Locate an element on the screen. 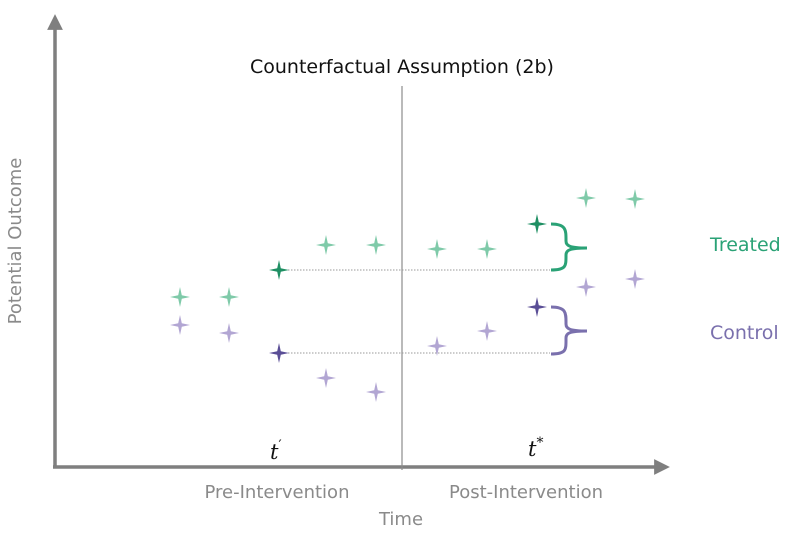  pre-intervention-label: Pre-Intervention is located at coordinates (277, 492).